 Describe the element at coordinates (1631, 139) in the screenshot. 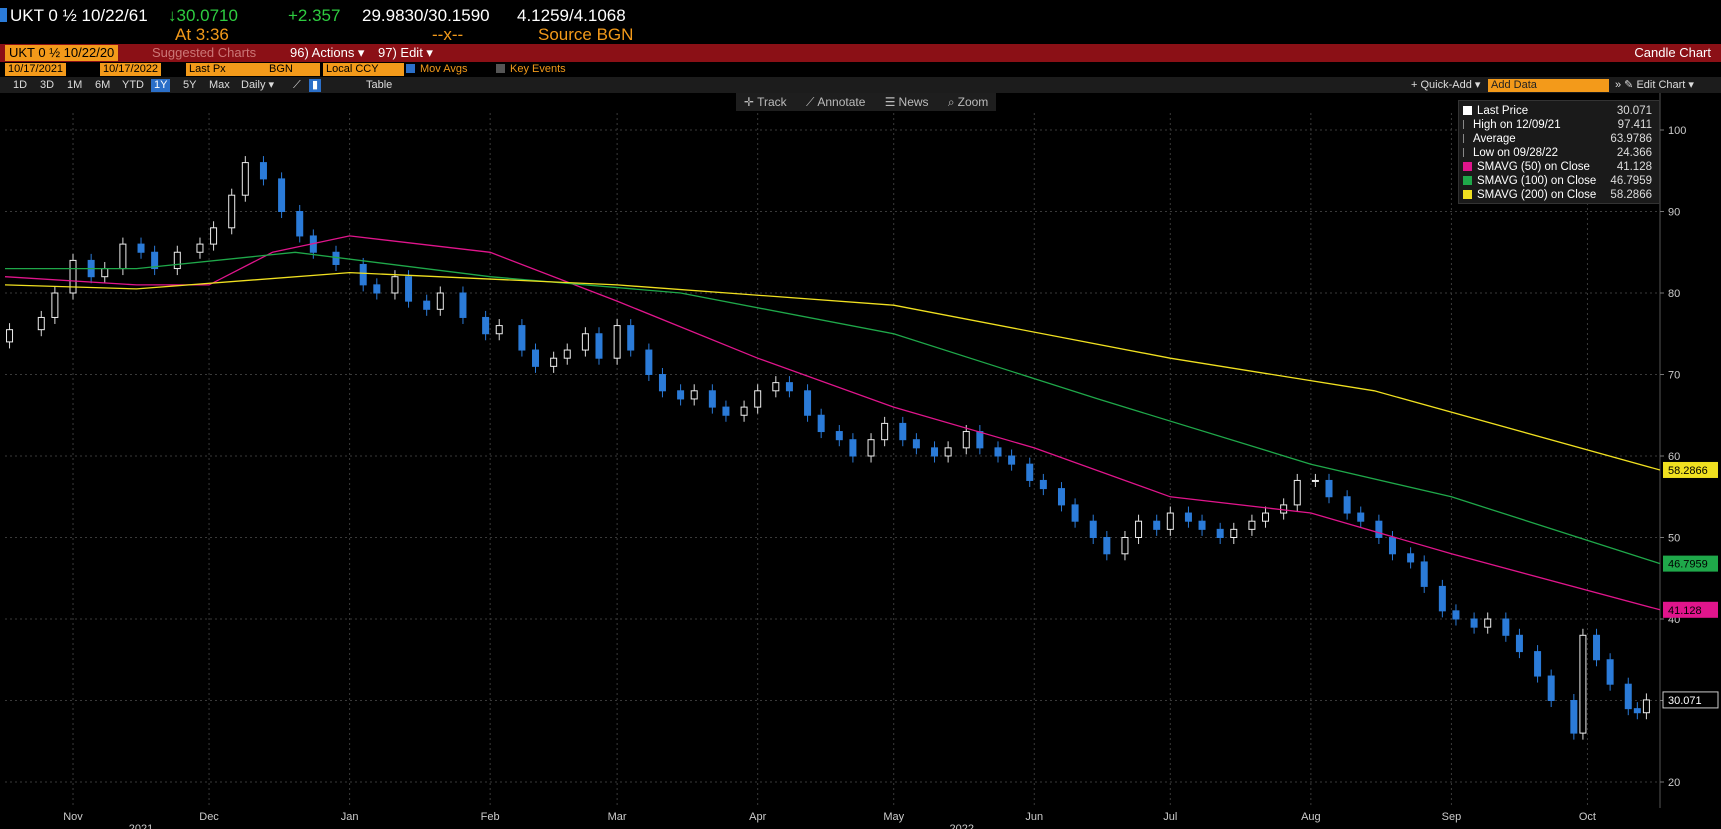

I see `legend-value: 63.9786` at that location.